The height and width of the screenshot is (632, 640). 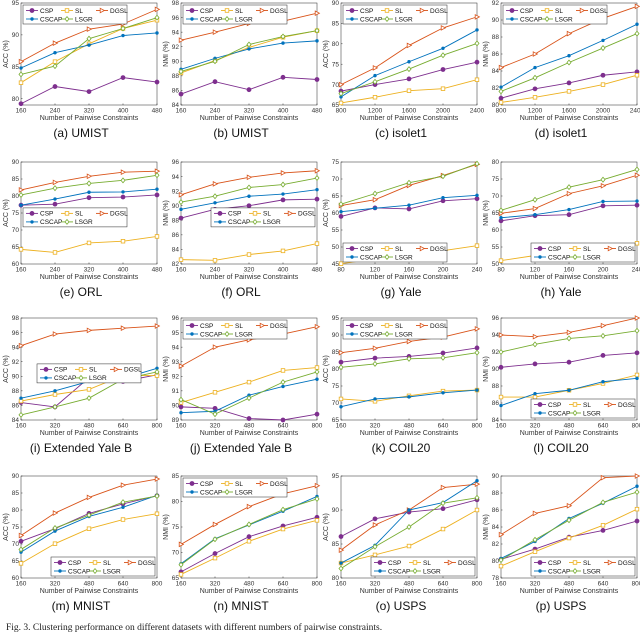 What do you see at coordinates (16, 376) in the screenshot?
I see `y-tick-label: 90` at bounding box center [16, 376].